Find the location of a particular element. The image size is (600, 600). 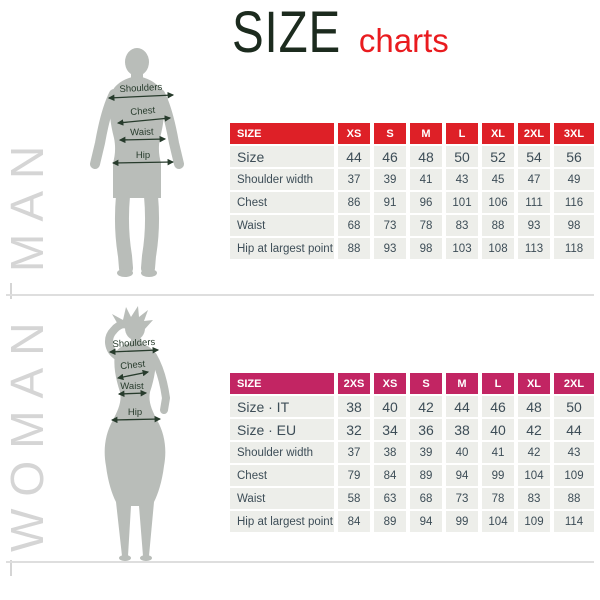

column-header: XS is located at coordinates (390, 383).